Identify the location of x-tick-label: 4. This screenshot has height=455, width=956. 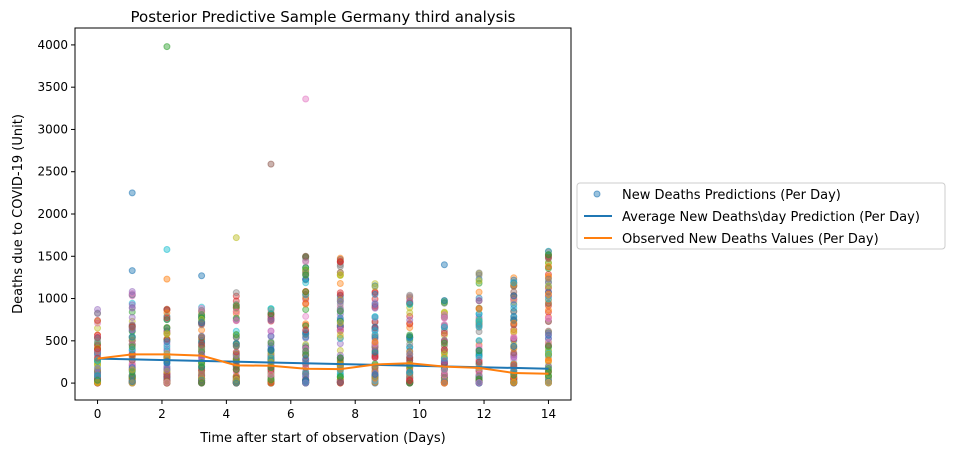
(227, 414).